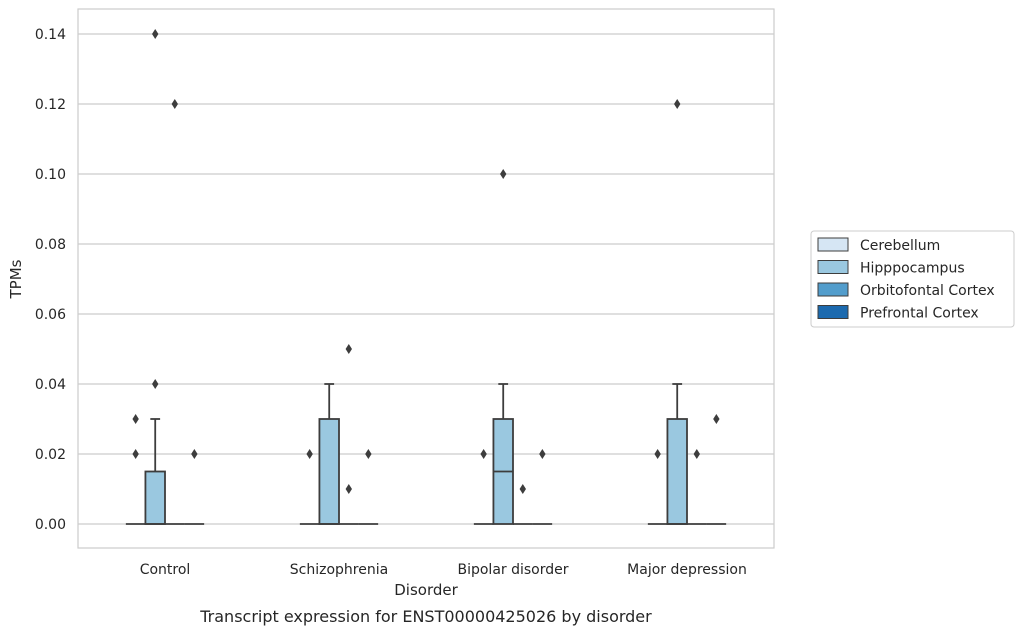  Describe the element at coordinates (912, 269) in the screenshot. I see `legend-label: Hipppocampus` at that location.